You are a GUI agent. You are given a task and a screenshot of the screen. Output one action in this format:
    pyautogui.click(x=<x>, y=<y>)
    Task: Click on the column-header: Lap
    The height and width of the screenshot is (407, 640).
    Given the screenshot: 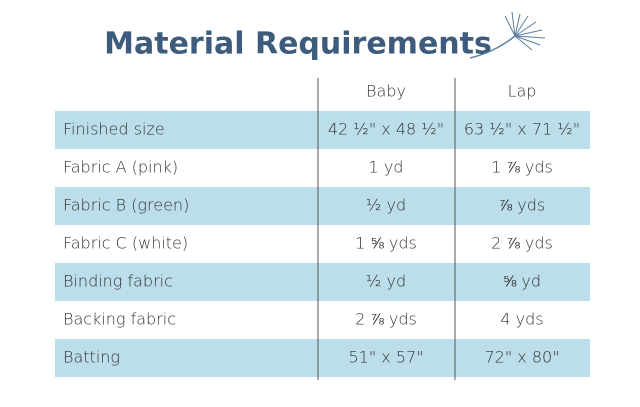 What is the action you would take?
    pyautogui.click(x=522, y=91)
    